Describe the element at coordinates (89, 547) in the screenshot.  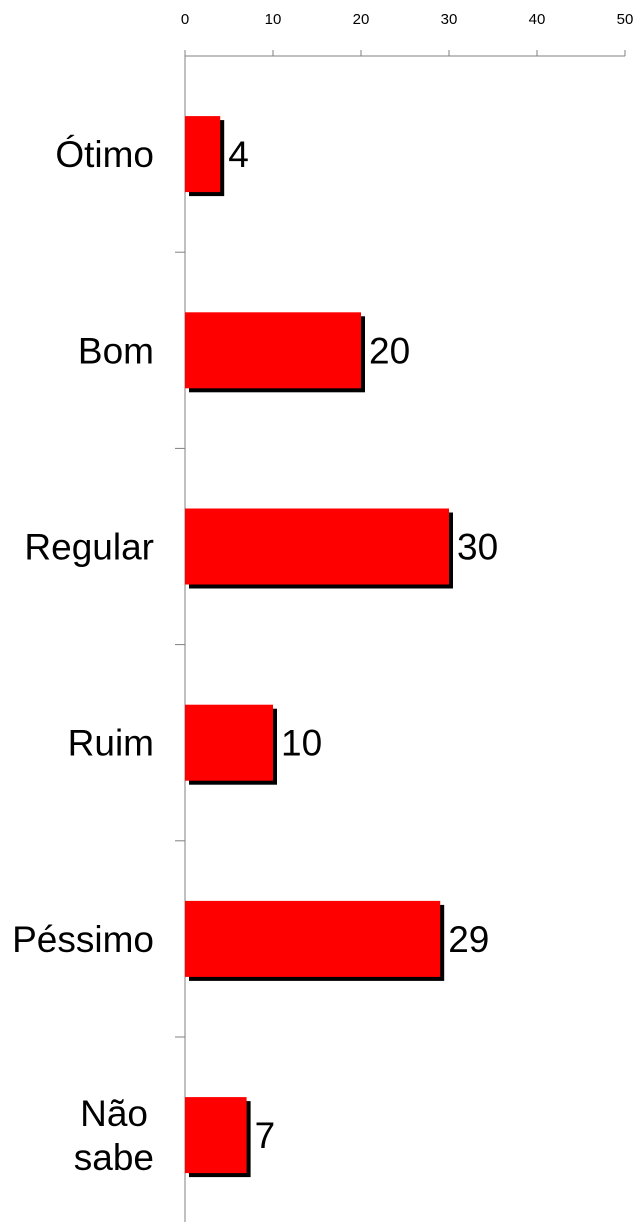
I see `category-label: Regular` at that location.